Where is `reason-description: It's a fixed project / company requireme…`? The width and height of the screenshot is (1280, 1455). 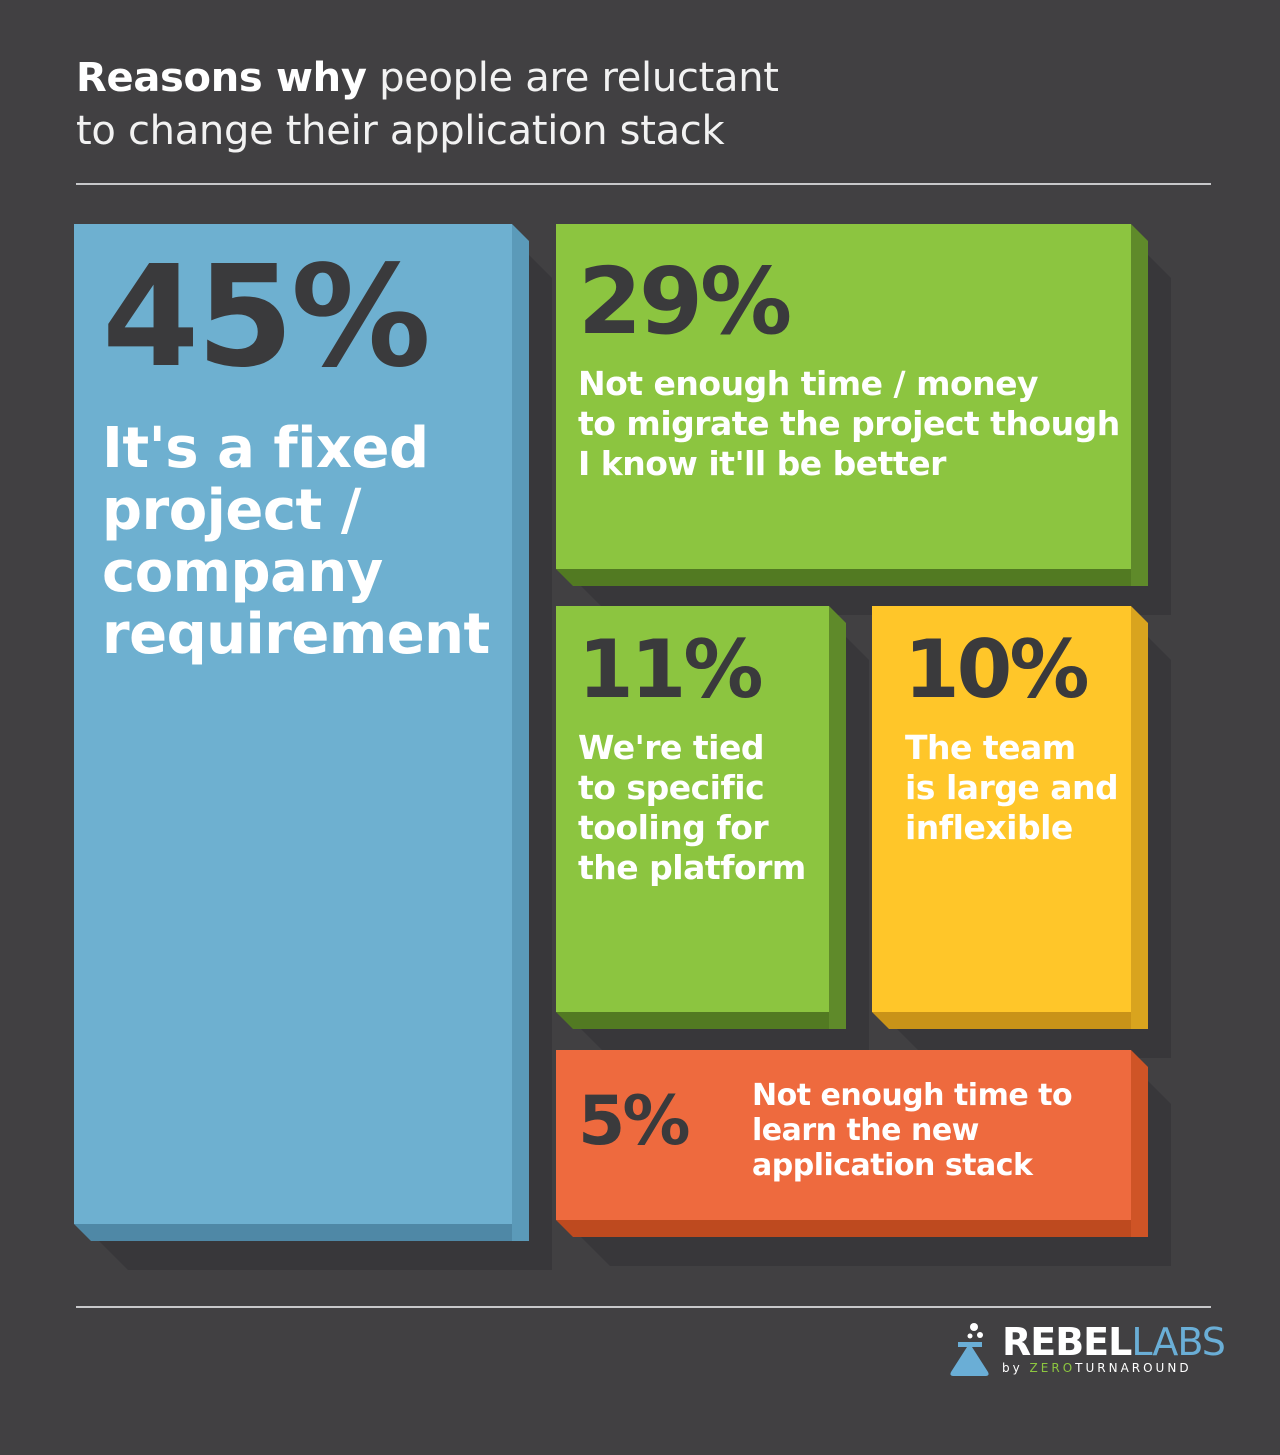 reason-description: It's a fixed project / company requireme… is located at coordinates (296, 541).